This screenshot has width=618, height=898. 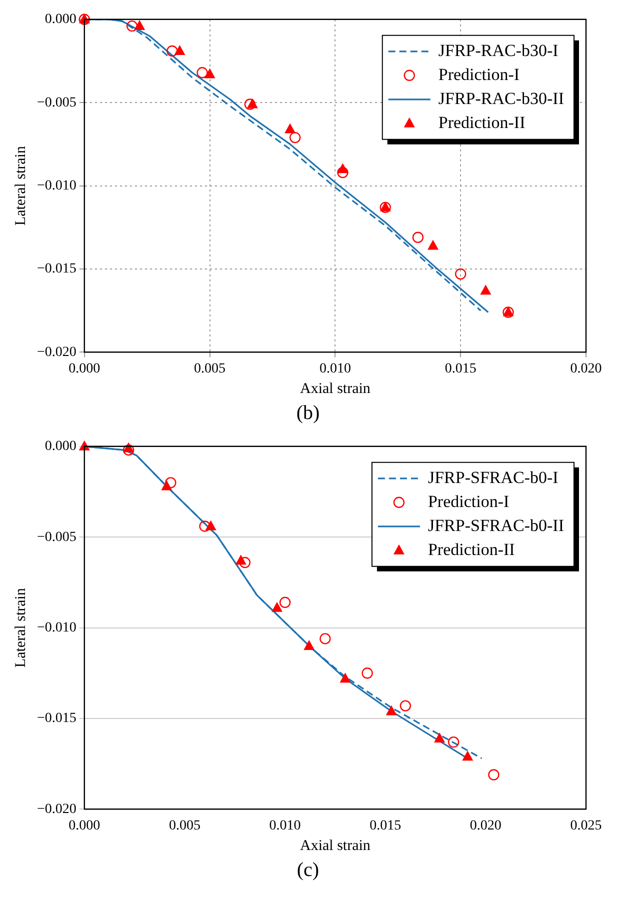 I want to click on legend-label: JFRP-RAC-b30-I, so click(x=498, y=50).